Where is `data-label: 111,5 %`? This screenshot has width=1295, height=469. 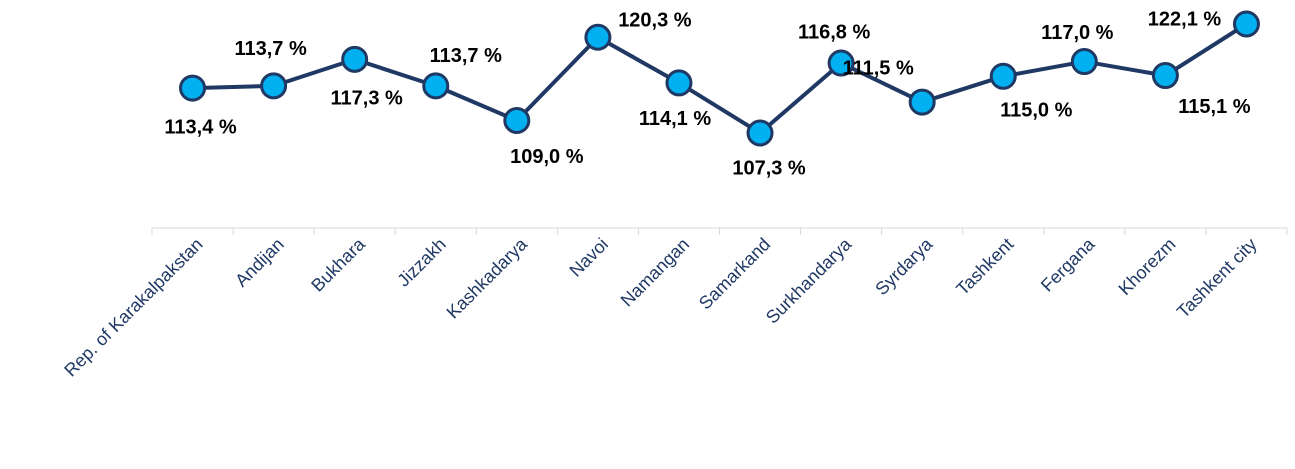 data-label: 111,5 % is located at coordinates (878, 68).